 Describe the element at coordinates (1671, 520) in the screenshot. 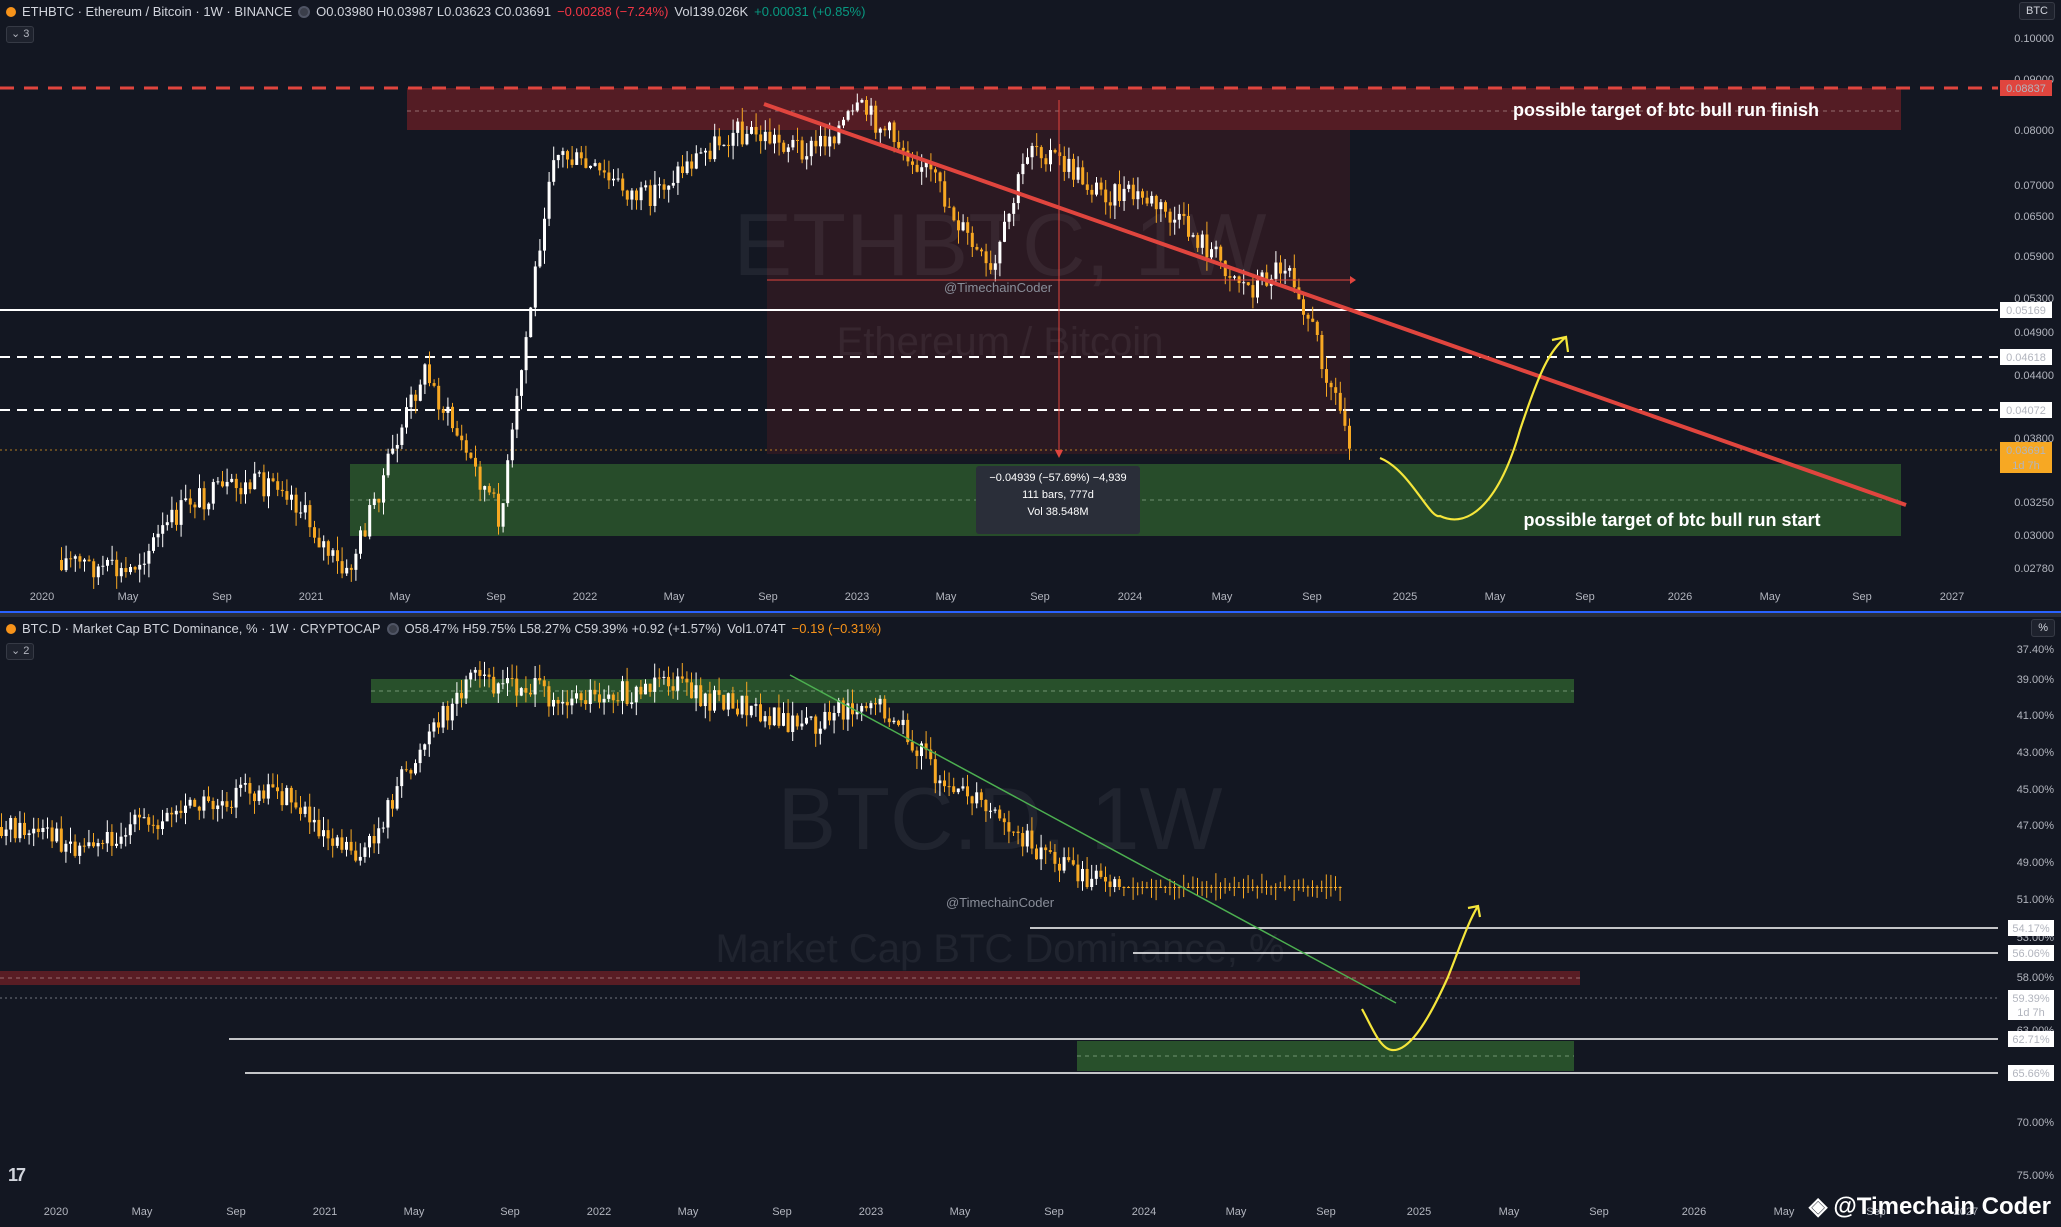

I see `note-bull-start: possible target of btc bull run start` at that location.